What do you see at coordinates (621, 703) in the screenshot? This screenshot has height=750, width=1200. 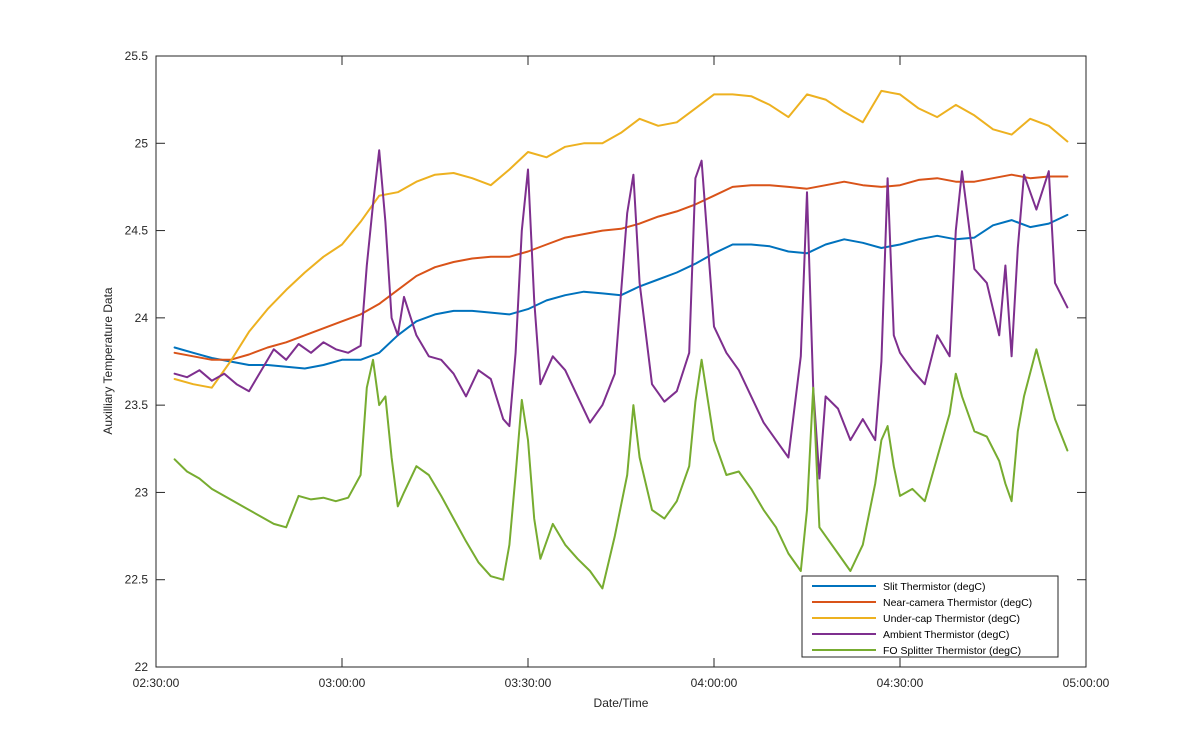 I see `x-axis-label: Date/Time` at bounding box center [621, 703].